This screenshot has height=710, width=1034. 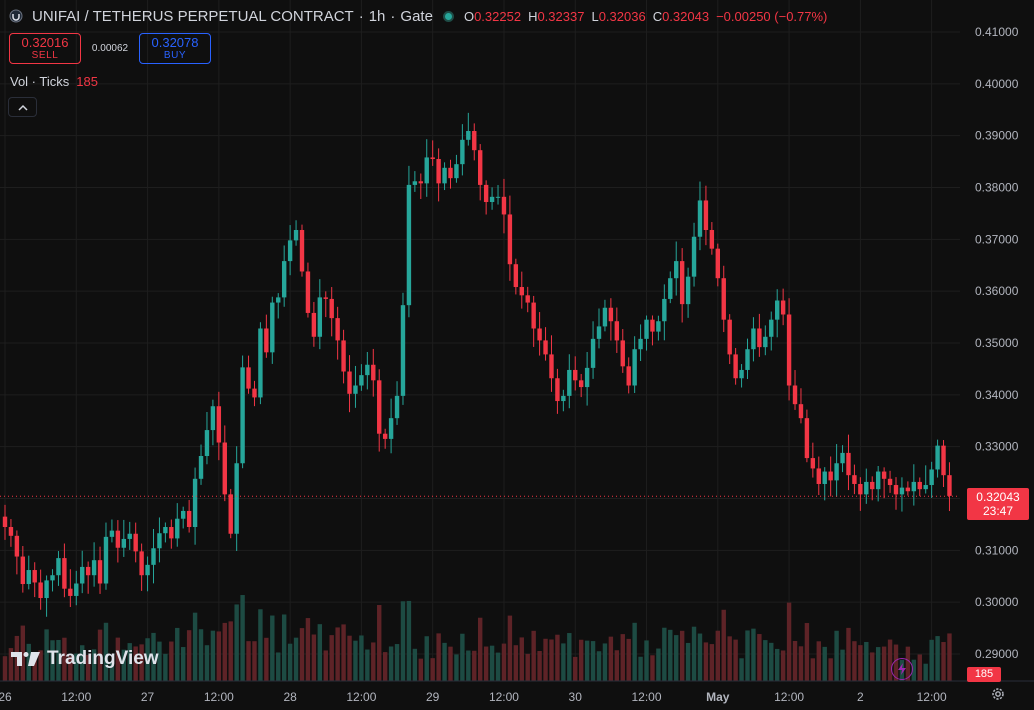 What do you see at coordinates (193, 16) in the screenshot?
I see `symbol-title: UNIFAI / TETHERUS PERPETUAL CONTRACT` at bounding box center [193, 16].